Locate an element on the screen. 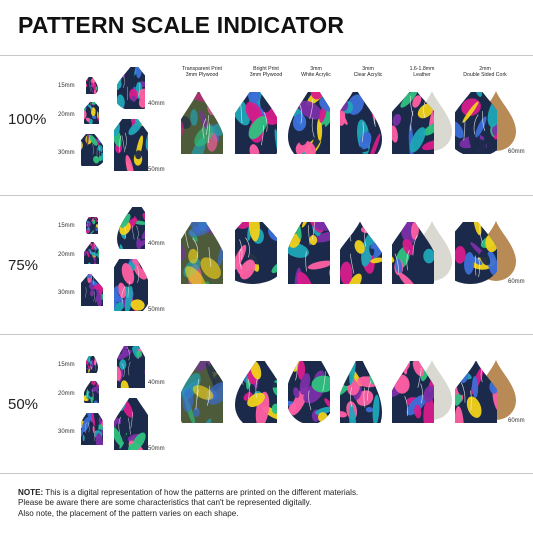 This screenshot has height=533, width=533. scale-percent: 75% is located at coordinates (23, 265).